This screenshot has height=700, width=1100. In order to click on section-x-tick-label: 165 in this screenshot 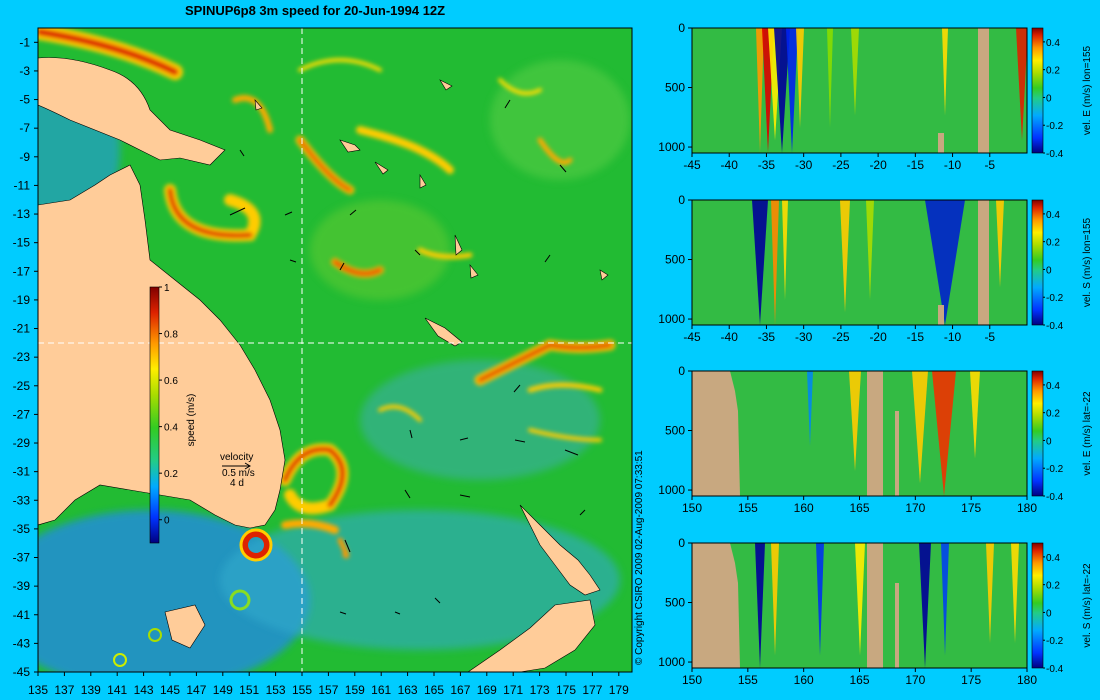, I will do `click(859, 680)`.